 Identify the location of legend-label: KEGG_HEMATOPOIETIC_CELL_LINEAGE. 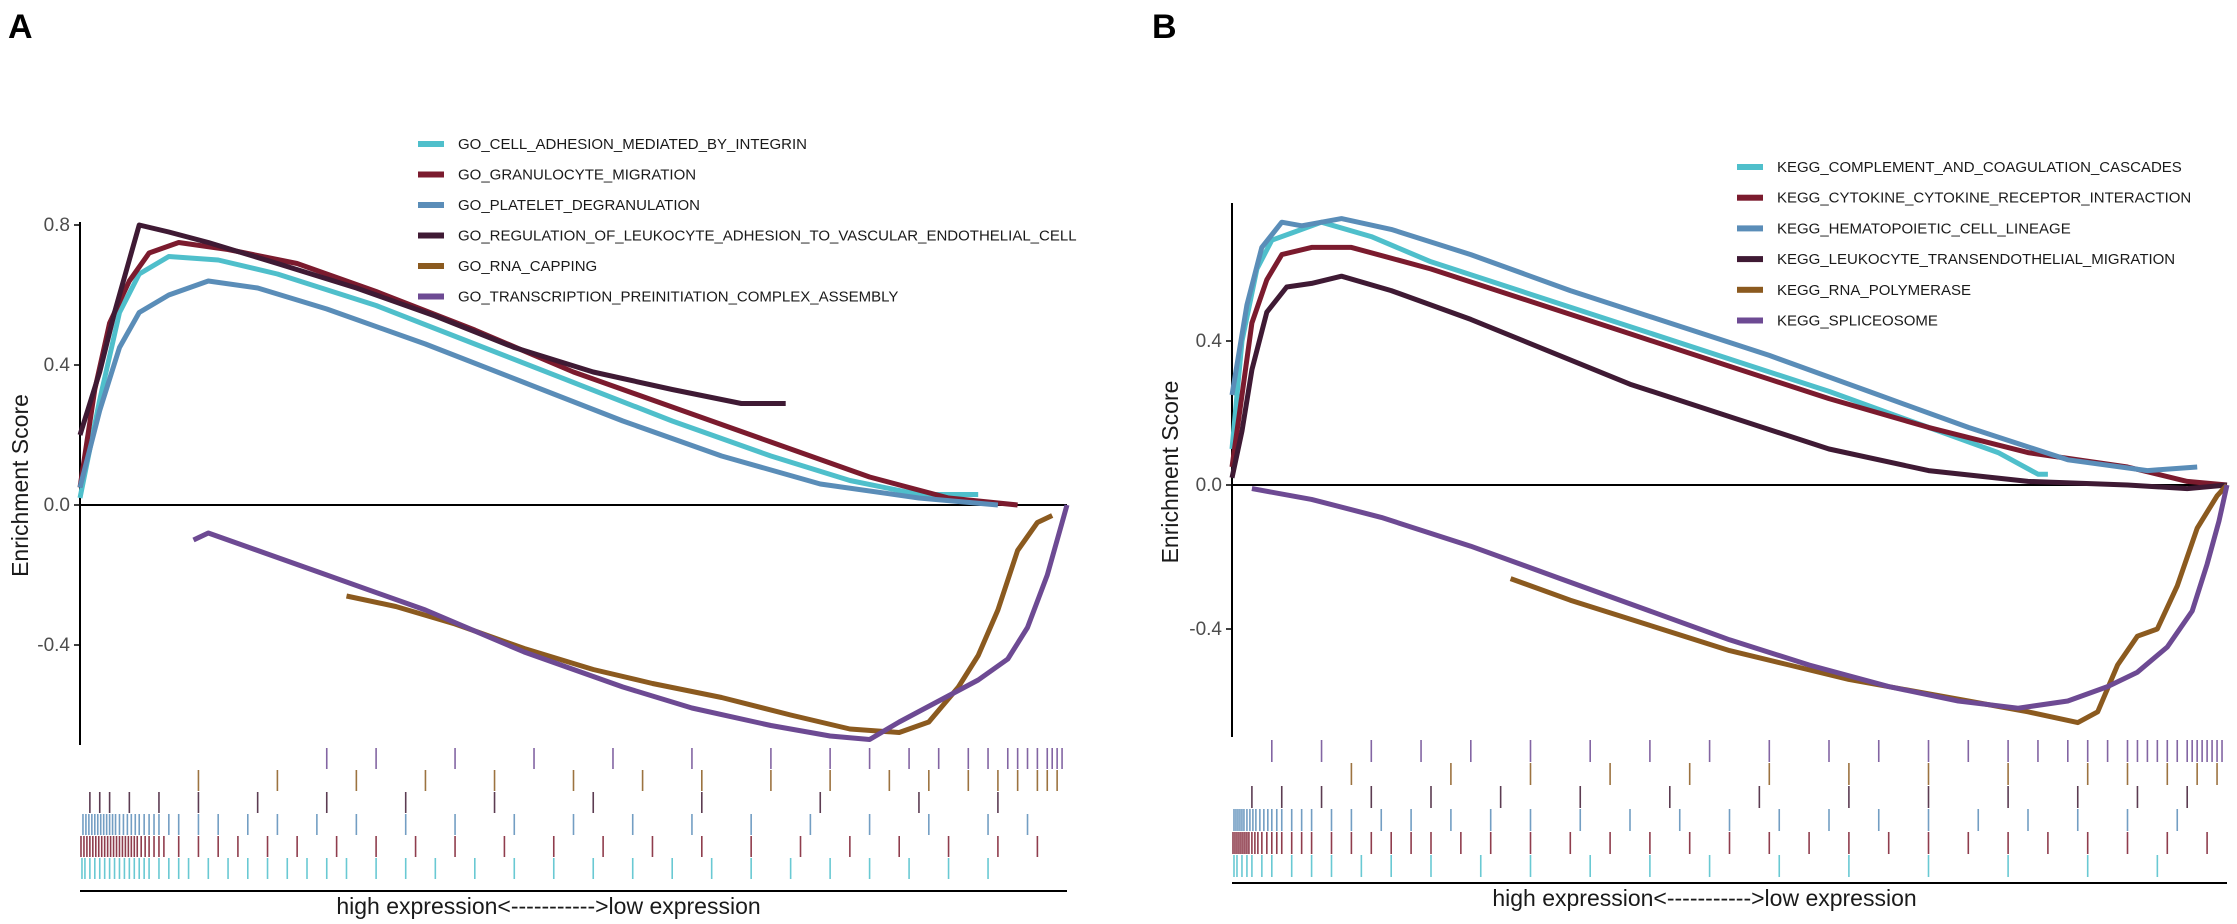
(1924, 228).